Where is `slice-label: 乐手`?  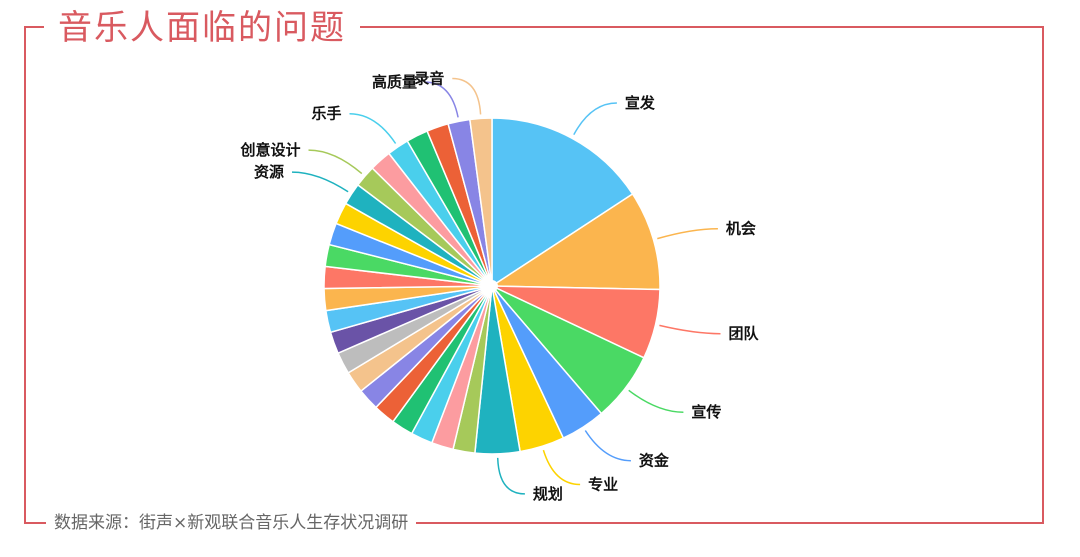 slice-label: 乐手 is located at coordinates (326, 114).